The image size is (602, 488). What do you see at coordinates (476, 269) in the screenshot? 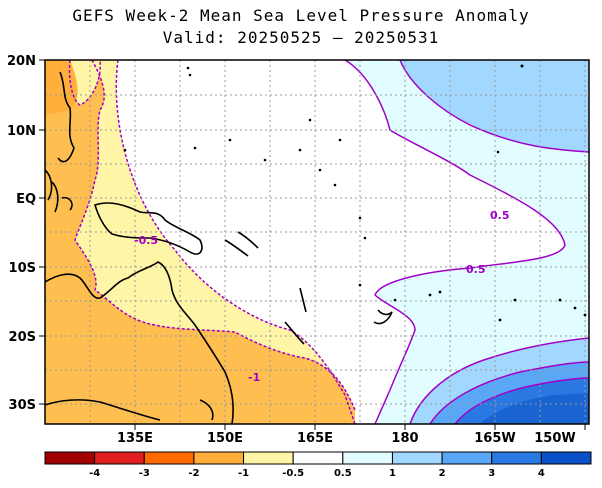
I see `contour-label-pos05-b: 0.5` at bounding box center [476, 269].